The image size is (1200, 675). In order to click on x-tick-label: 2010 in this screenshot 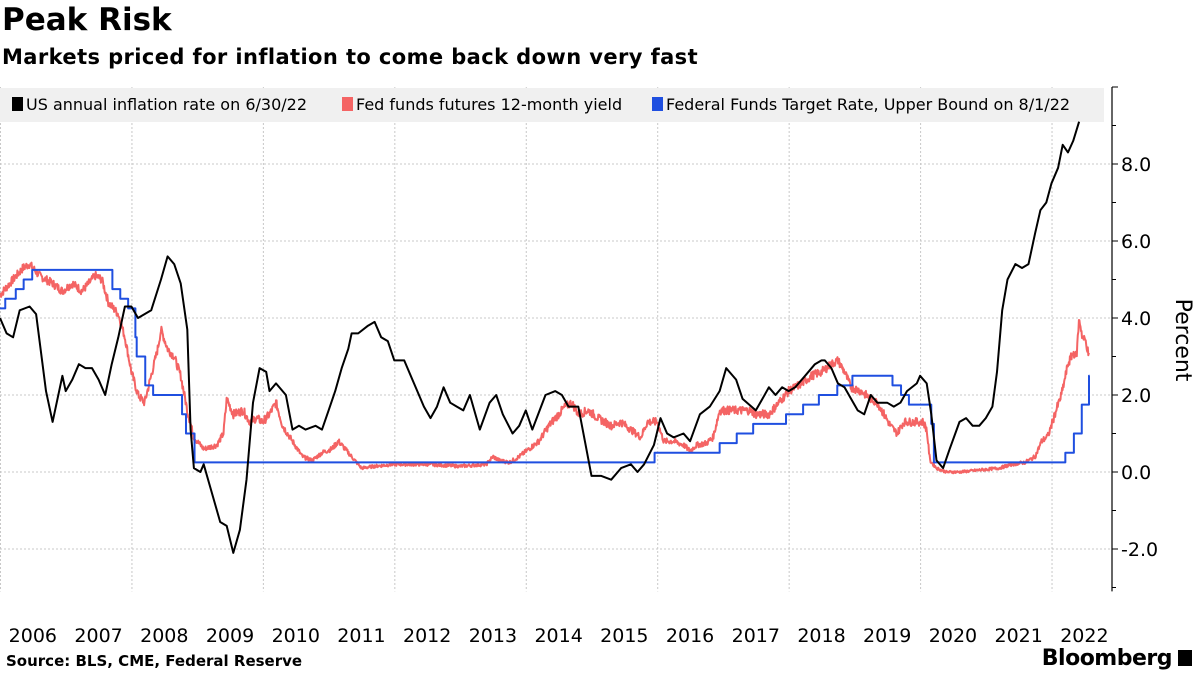, I will do `click(296, 636)`.